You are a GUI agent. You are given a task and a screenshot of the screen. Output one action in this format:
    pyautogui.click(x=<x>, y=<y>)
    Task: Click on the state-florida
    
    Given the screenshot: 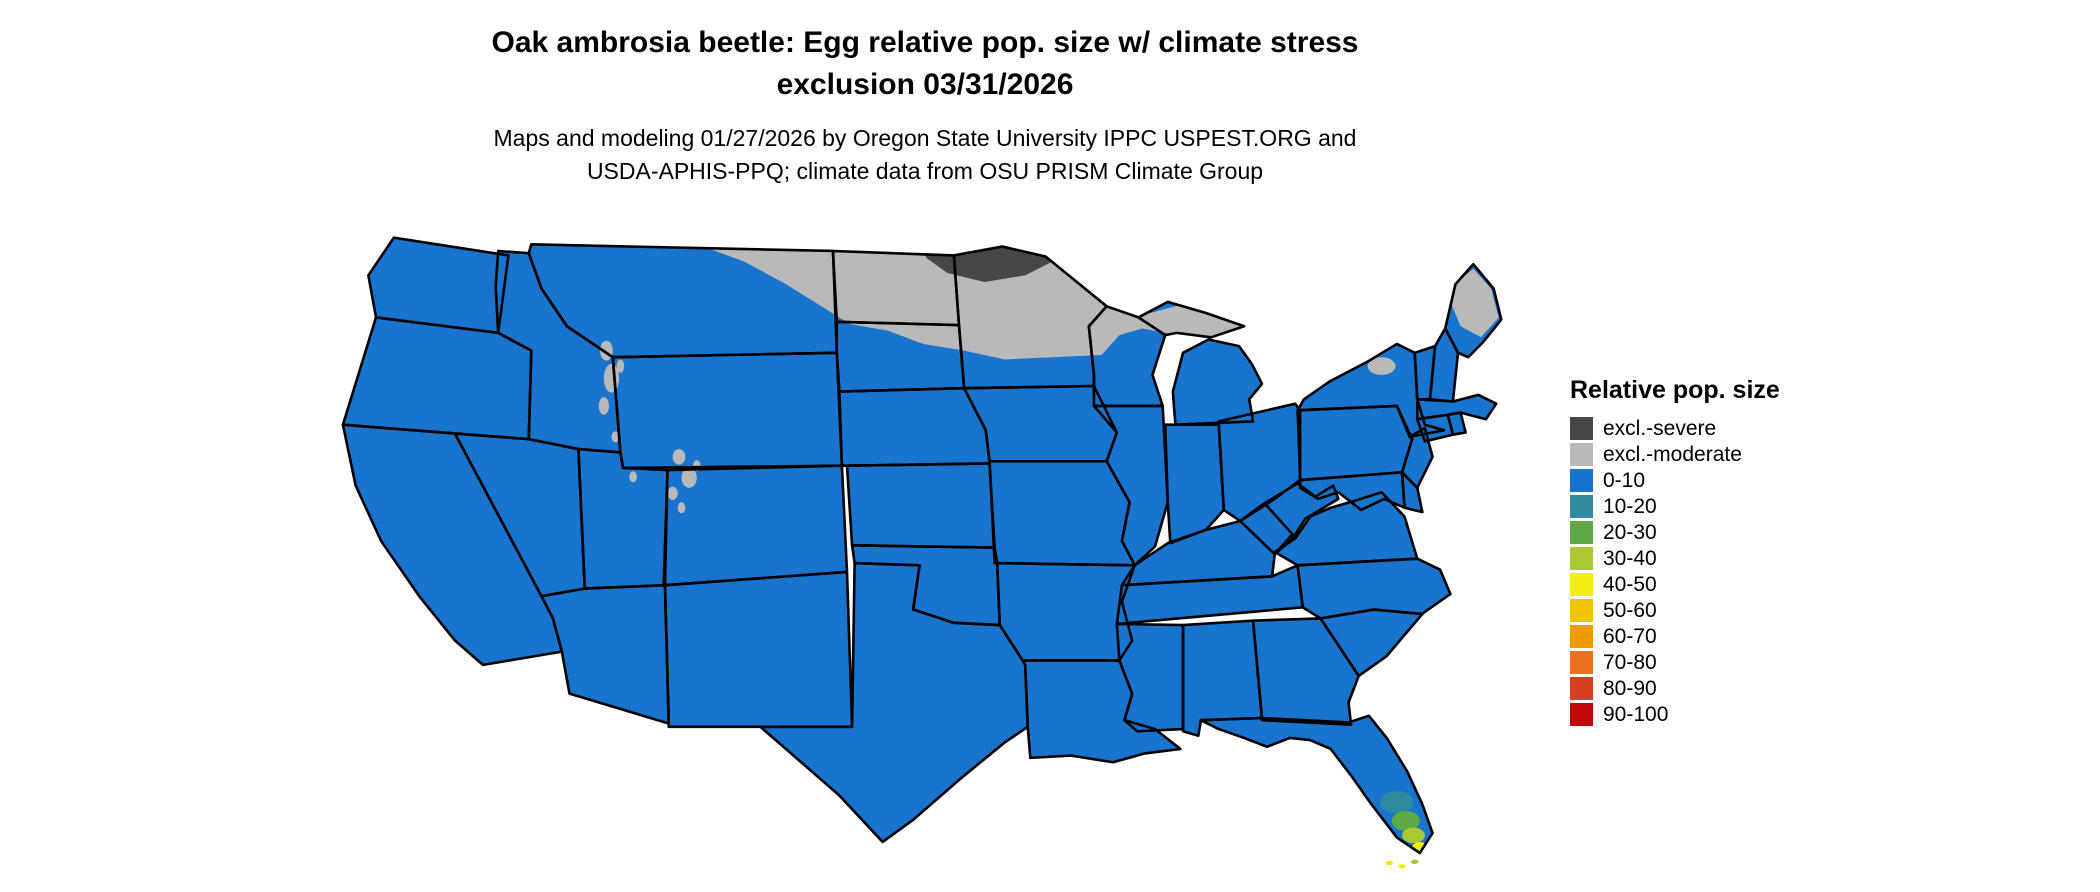 What is the action you would take?
    pyautogui.click(x=1316, y=784)
    